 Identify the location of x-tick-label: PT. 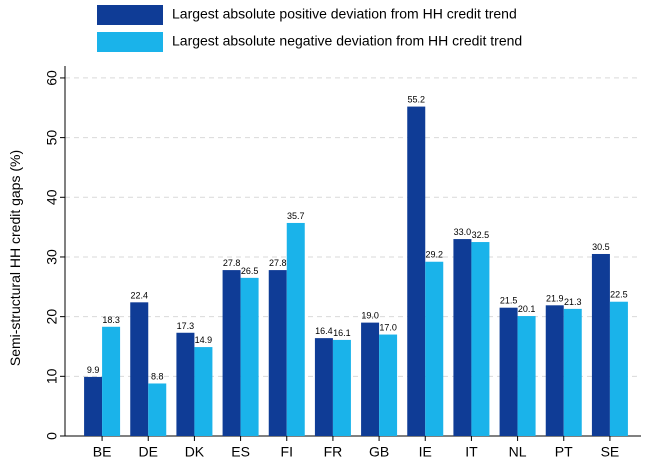
(564, 450).